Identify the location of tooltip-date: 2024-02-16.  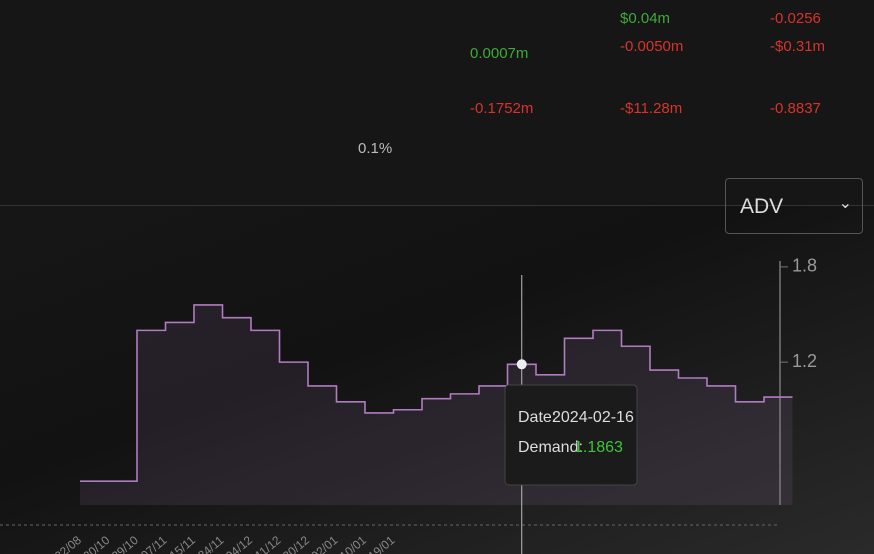
(593, 417).